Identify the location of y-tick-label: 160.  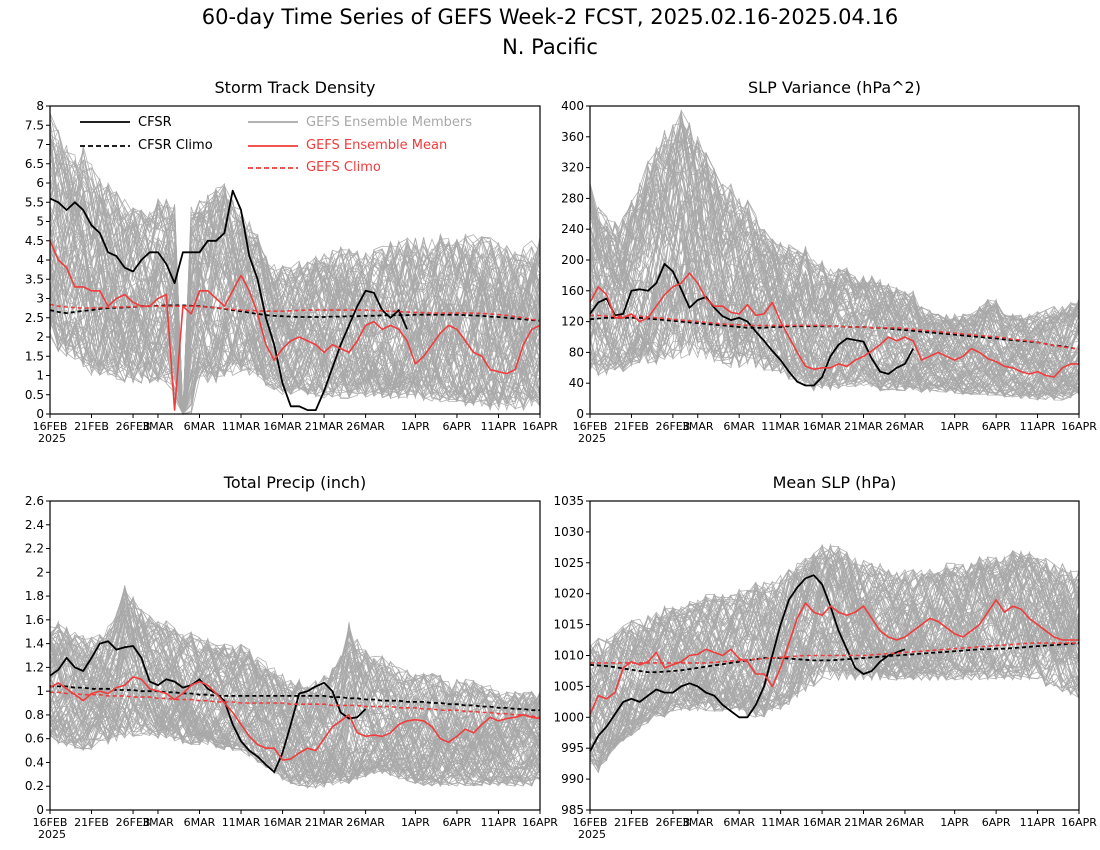
(572, 291).